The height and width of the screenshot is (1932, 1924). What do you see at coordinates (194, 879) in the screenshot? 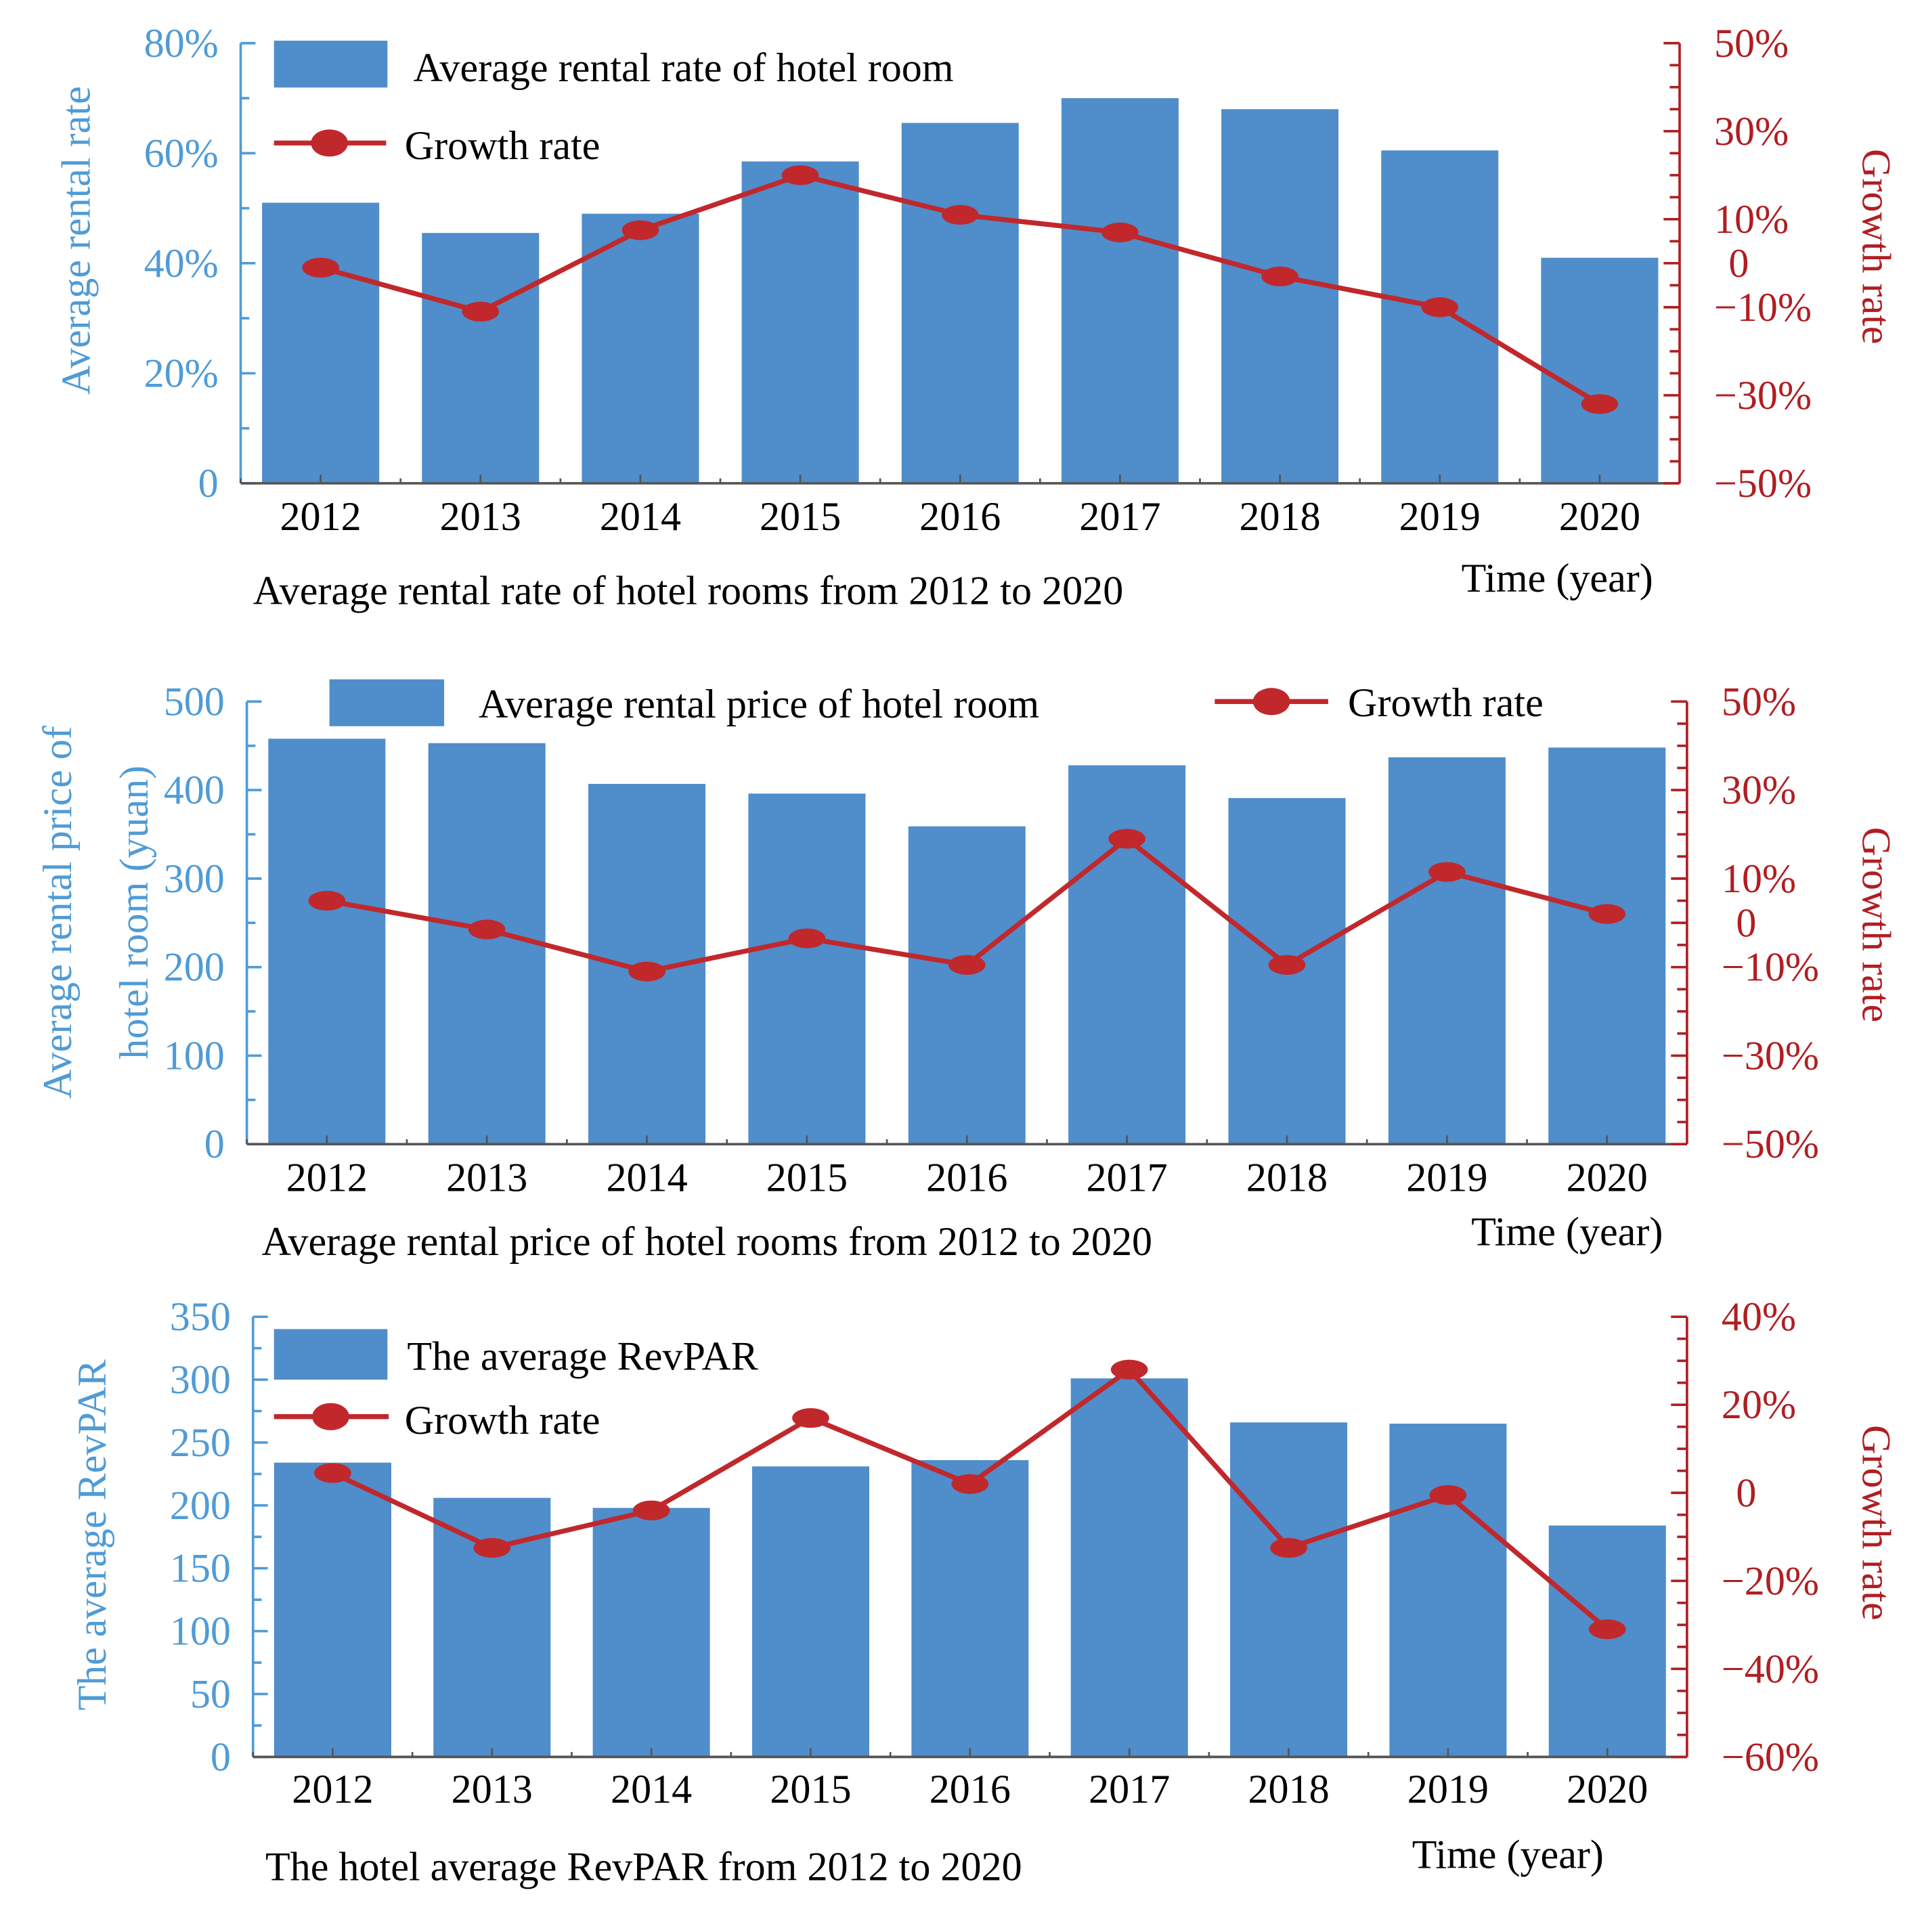
I see `left-tick-label: 300` at bounding box center [194, 879].